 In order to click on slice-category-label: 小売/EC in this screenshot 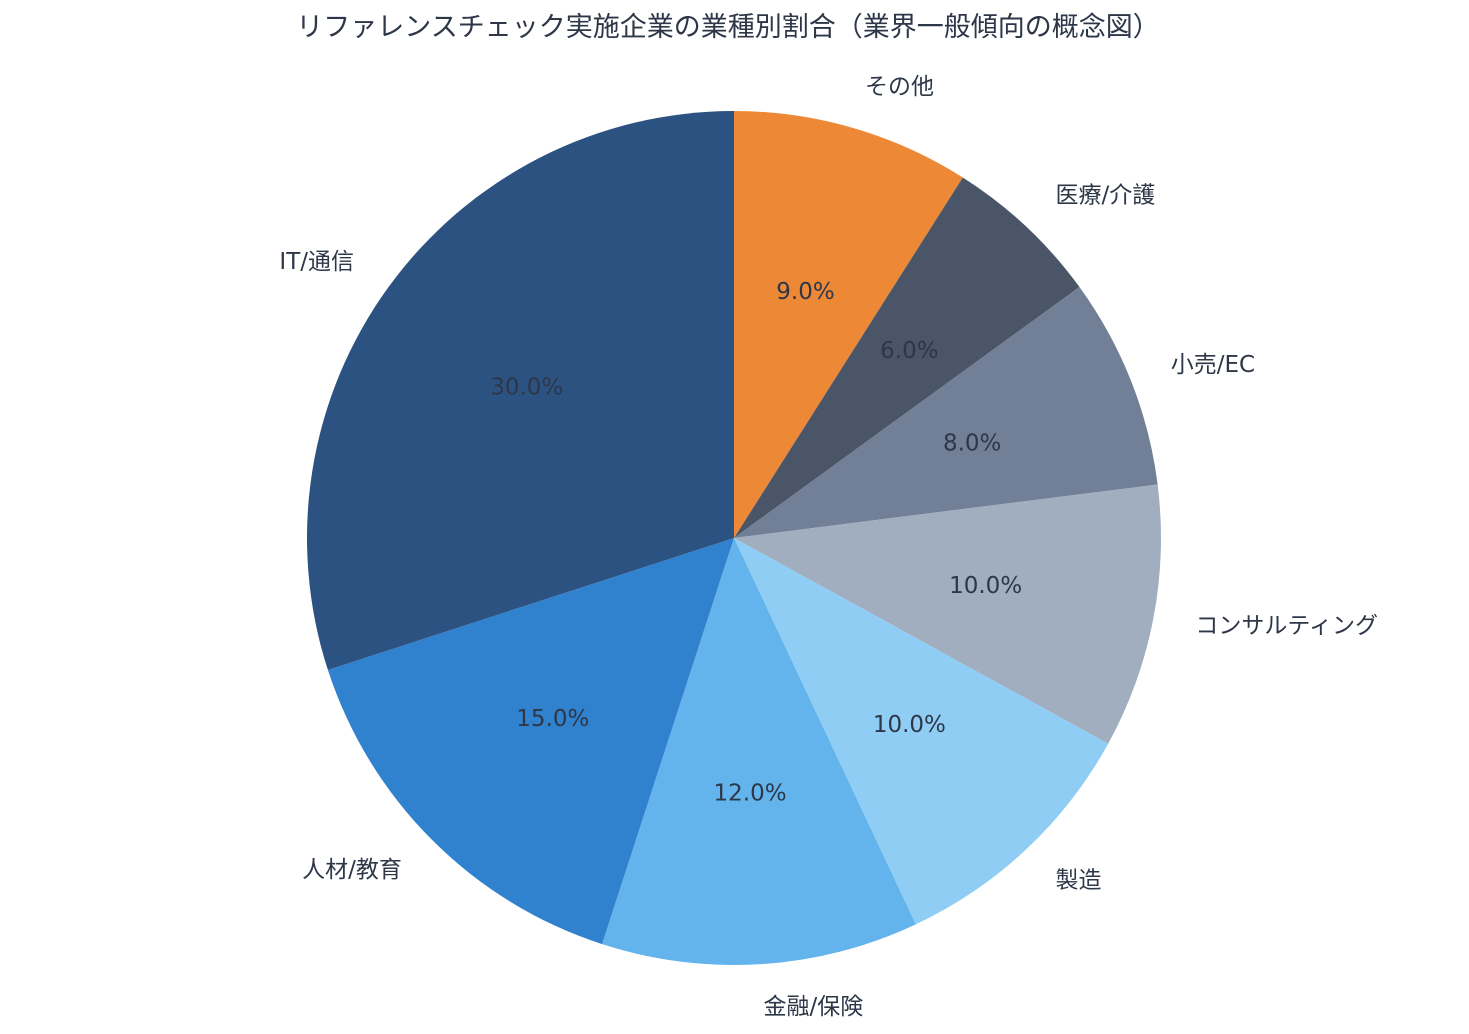, I will do `click(1213, 365)`.